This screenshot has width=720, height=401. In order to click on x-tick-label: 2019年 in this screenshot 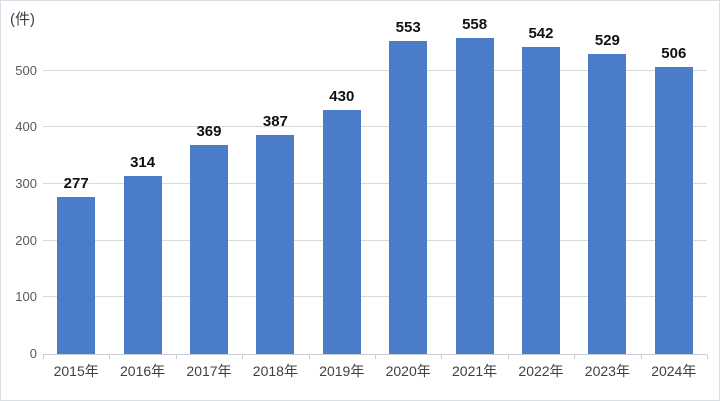, I will do `click(342, 371)`.